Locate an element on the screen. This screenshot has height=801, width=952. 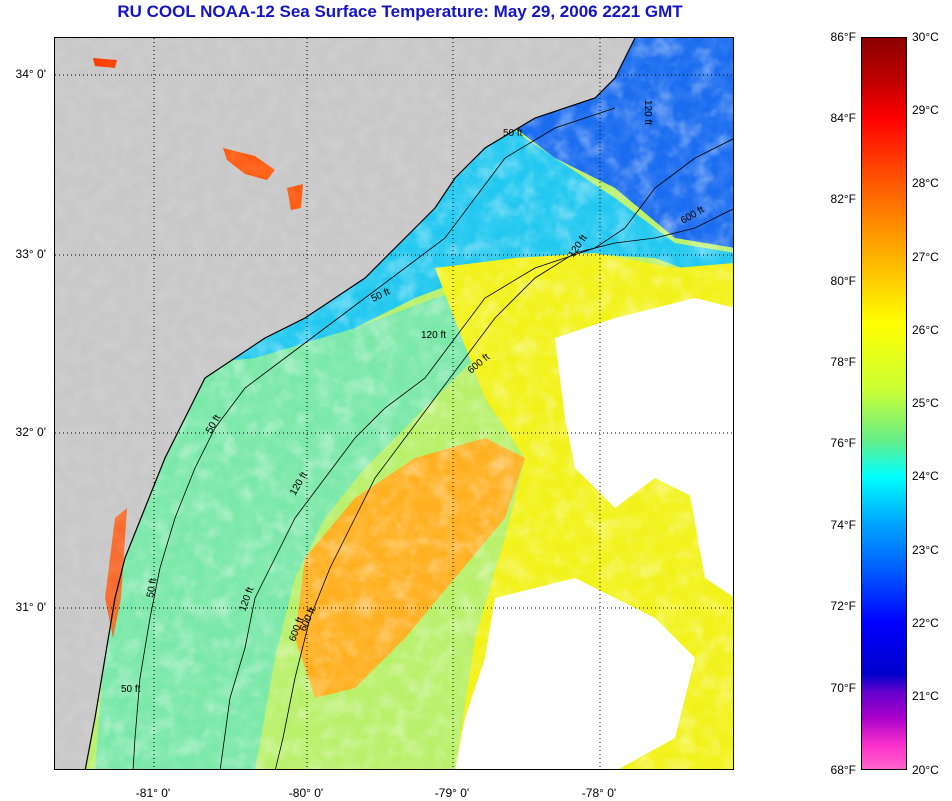
colorbar-tick-f: 70°F is located at coordinates (843, 688).